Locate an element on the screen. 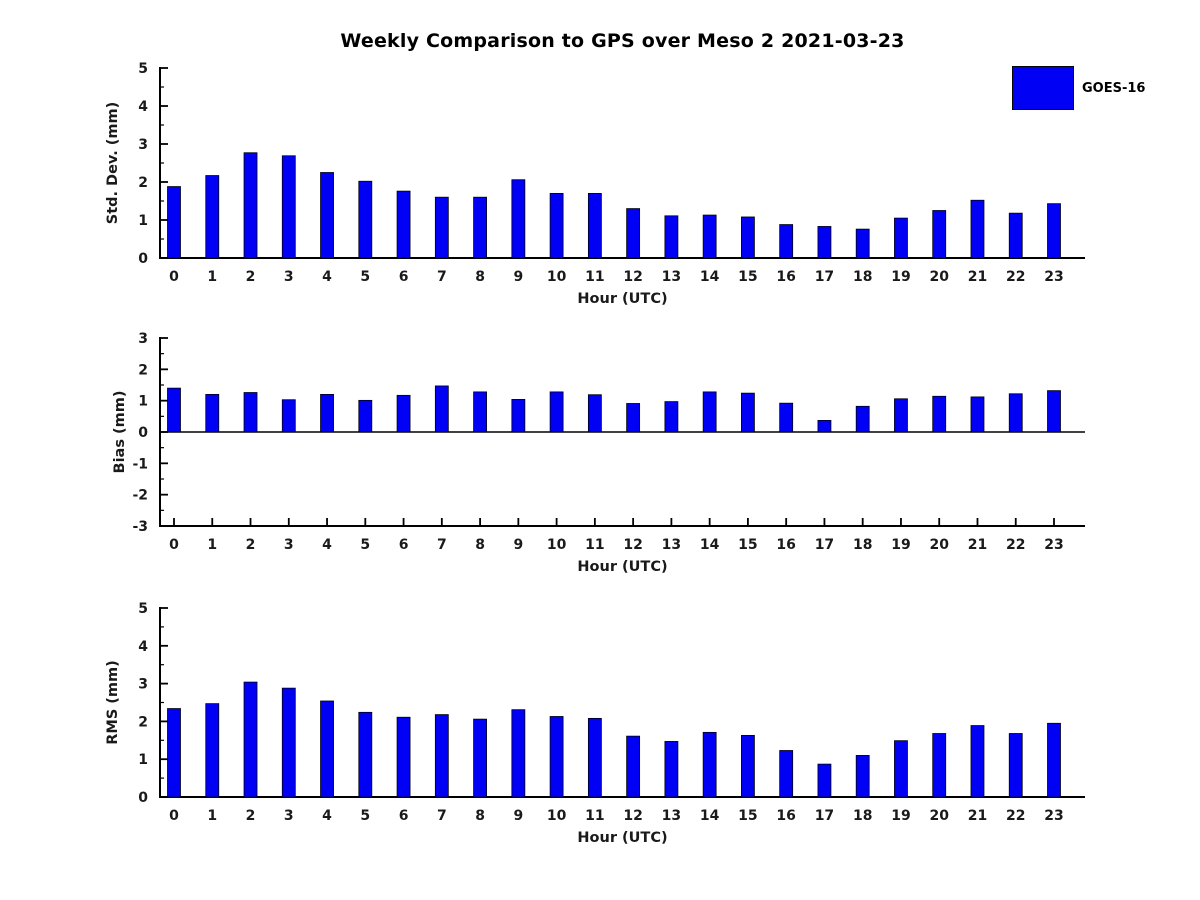 This screenshot has width=1200, height=900. y-tick-label: 5 is located at coordinates (143, 69).